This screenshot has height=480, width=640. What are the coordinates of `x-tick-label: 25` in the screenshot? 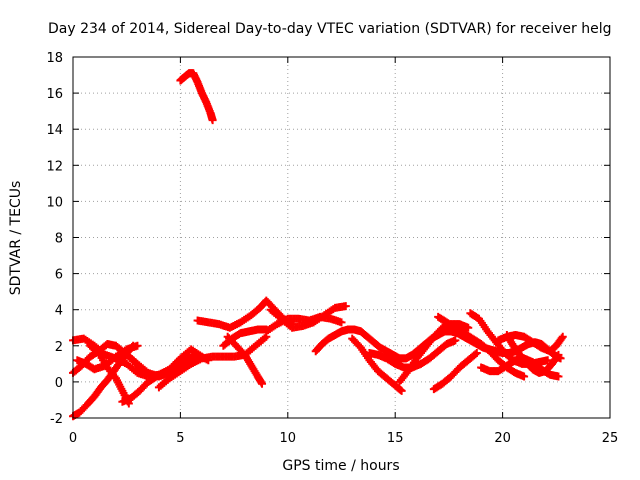 It's located at (610, 438).